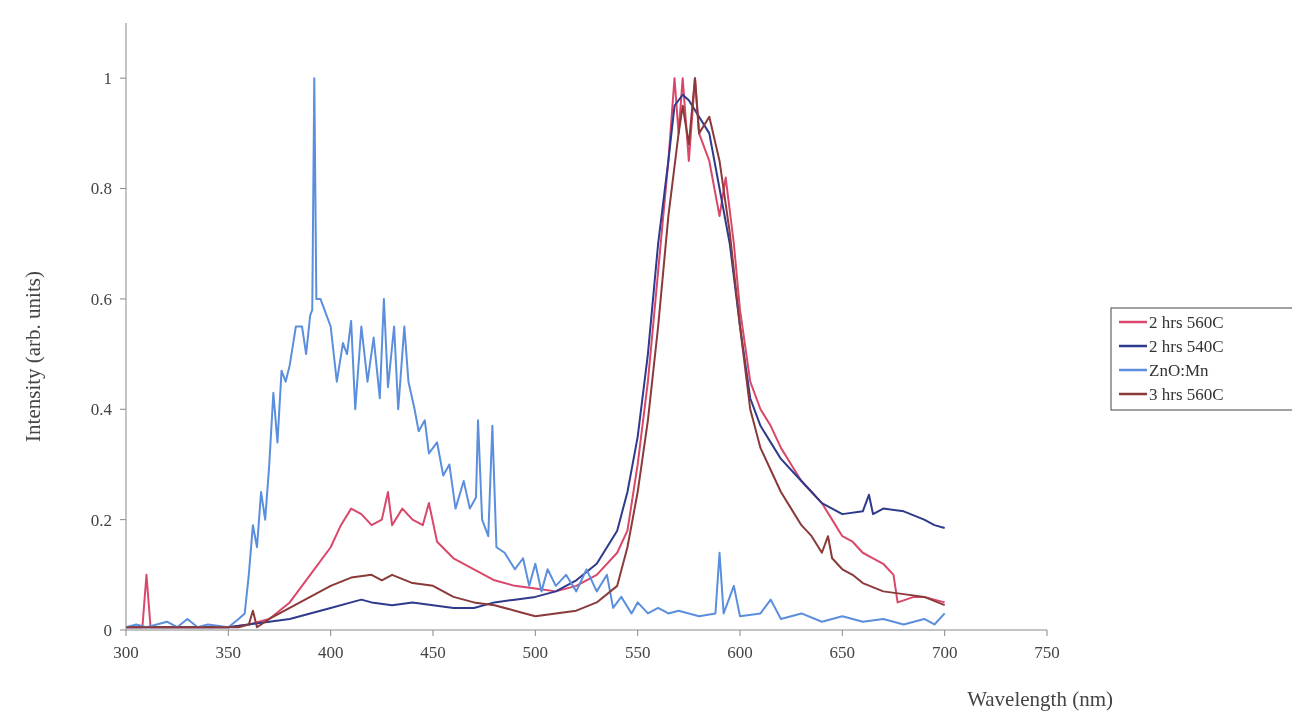  What do you see at coordinates (107, 630) in the screenshot?
I see `y-tick-label: 0` at bounding box center [107, 630].